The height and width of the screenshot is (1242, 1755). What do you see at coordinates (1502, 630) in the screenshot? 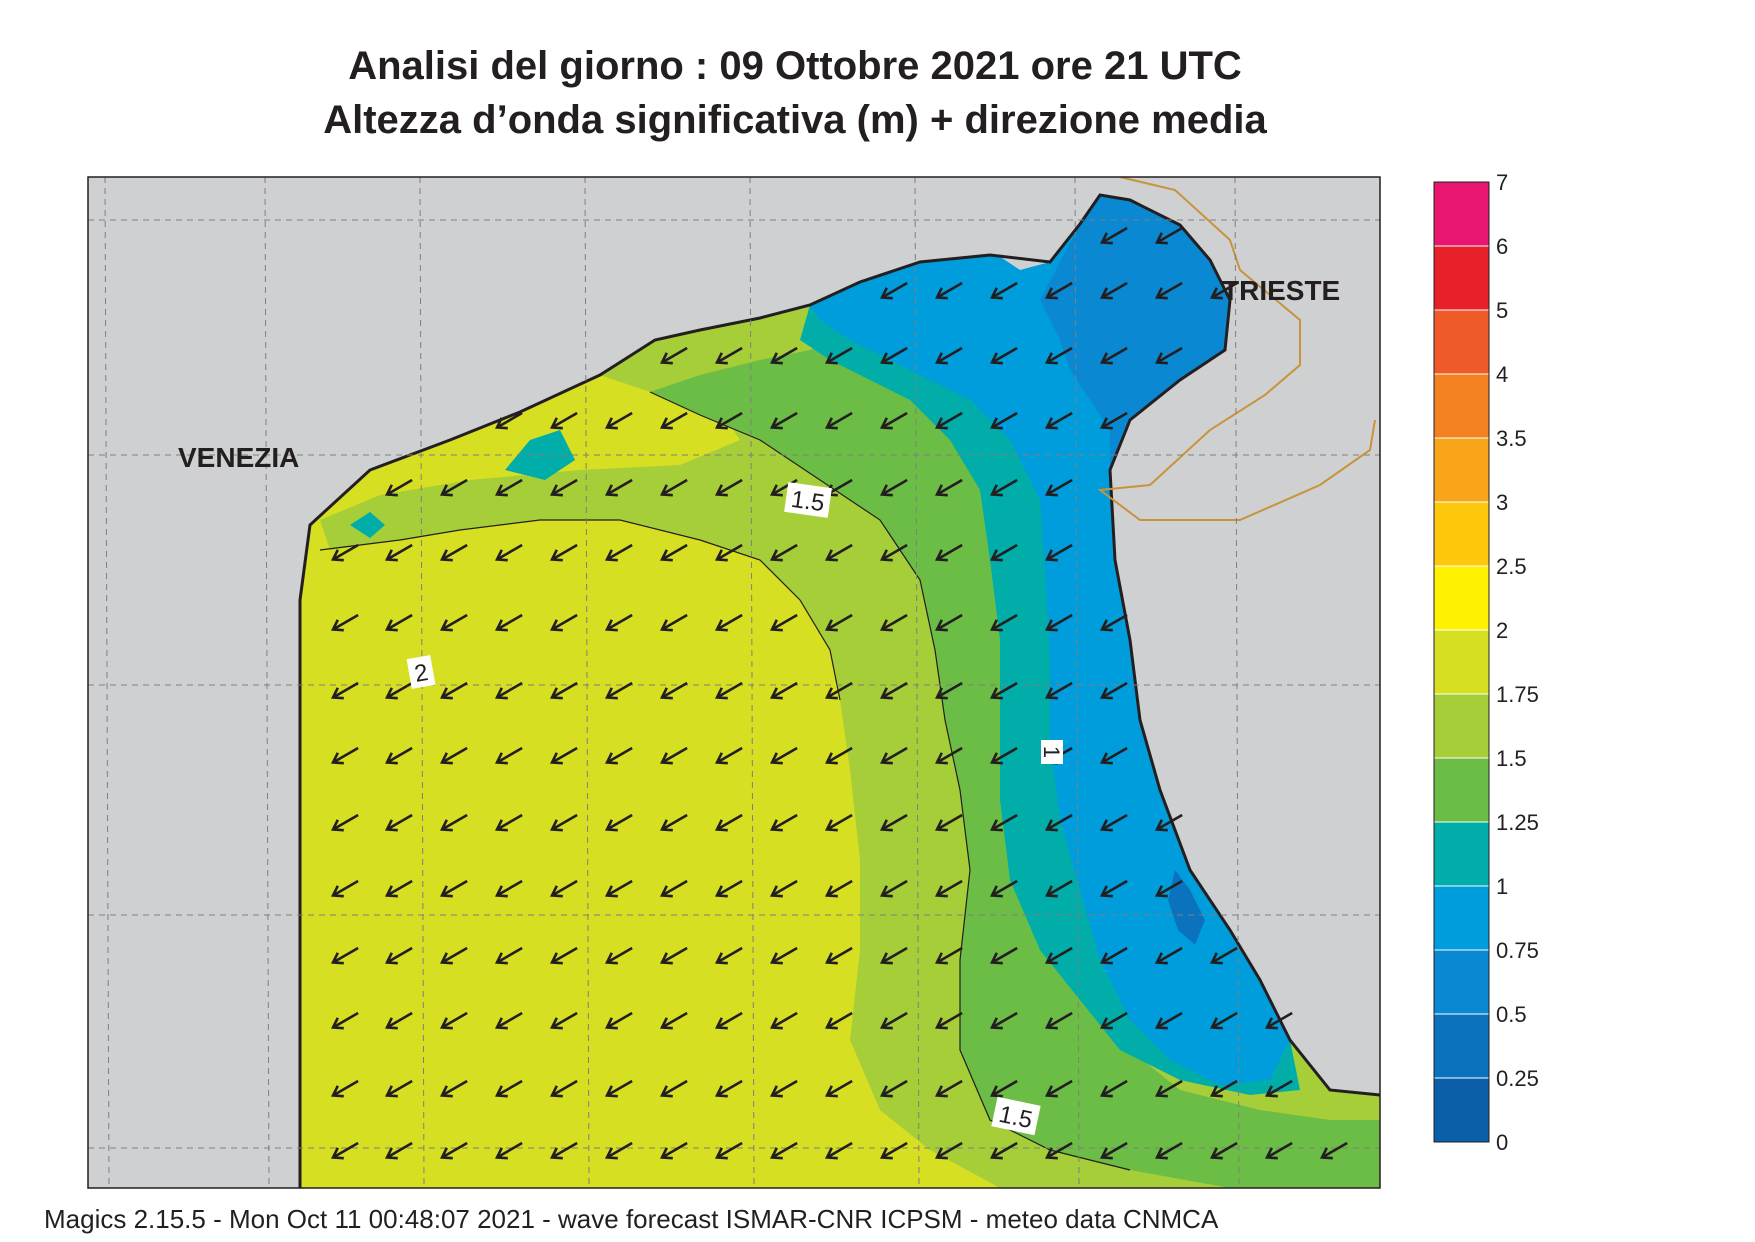
I see `legend-tick-label: 2` at bounding box center [1502, 630].